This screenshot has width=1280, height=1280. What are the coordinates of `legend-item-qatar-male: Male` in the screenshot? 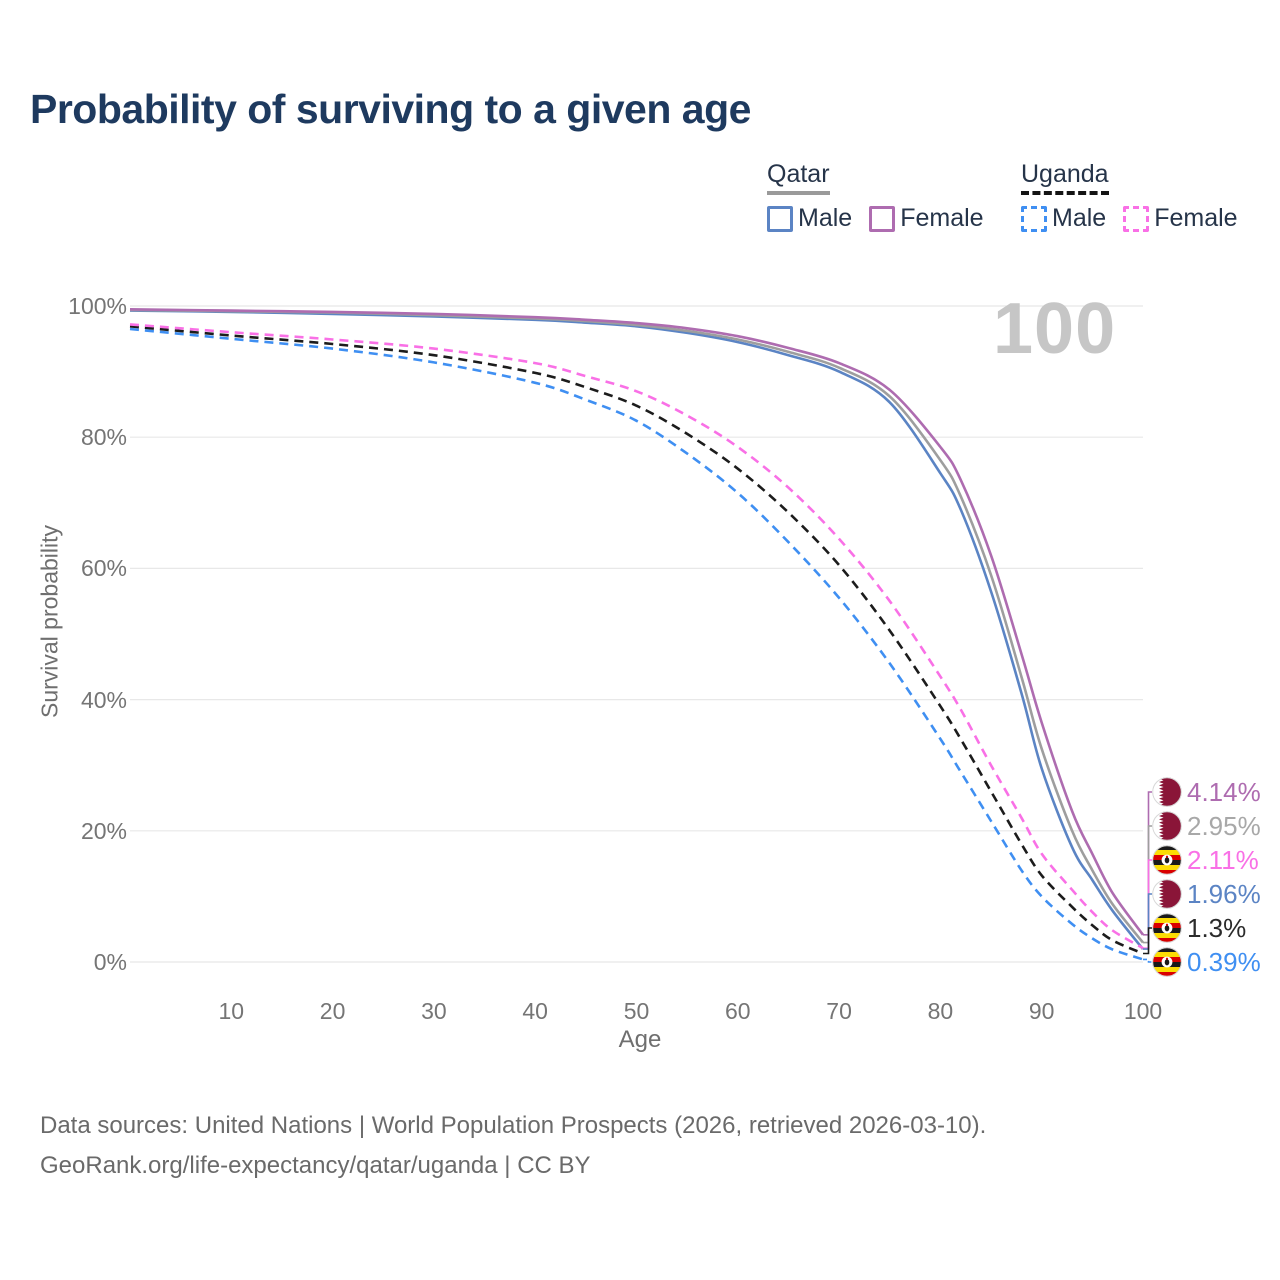 It's located at (809, 218).